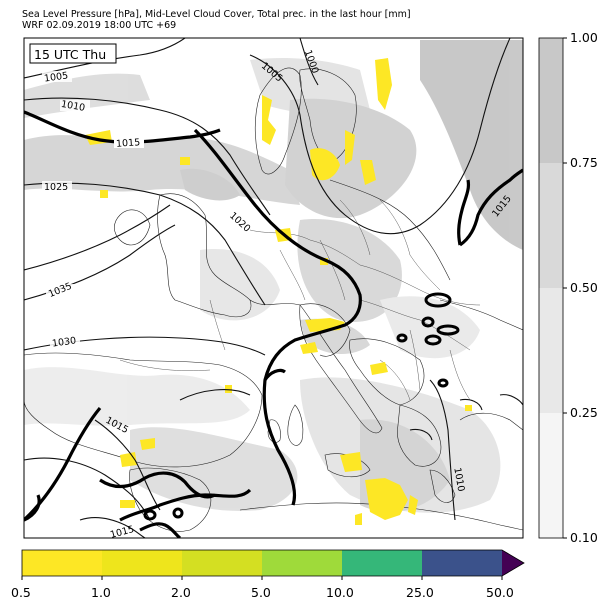 The image size is (613, 610). What do you see at coordinates (101, 592) in the screenshot?
I see `precip-tick-1.0: 1.0` at bounding box center [101, 592].